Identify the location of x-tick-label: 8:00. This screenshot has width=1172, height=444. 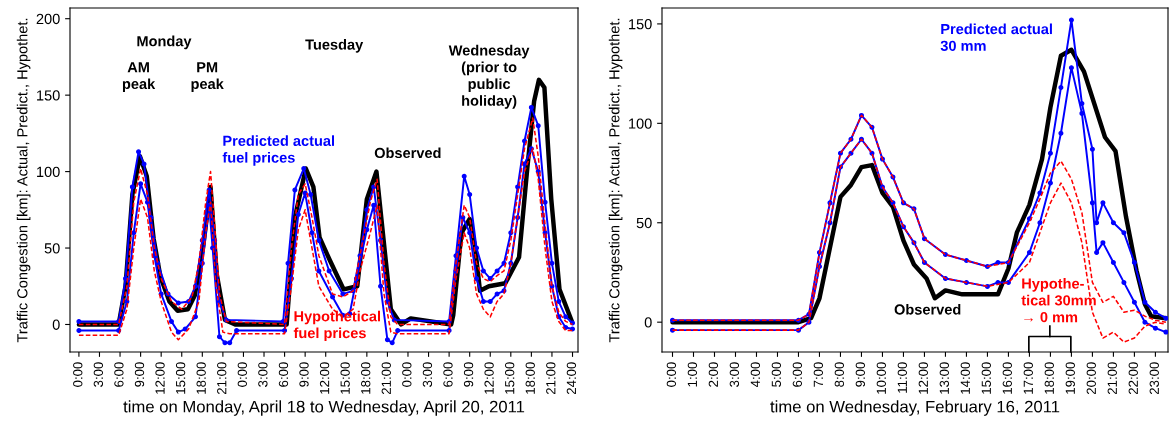
(839, 374).